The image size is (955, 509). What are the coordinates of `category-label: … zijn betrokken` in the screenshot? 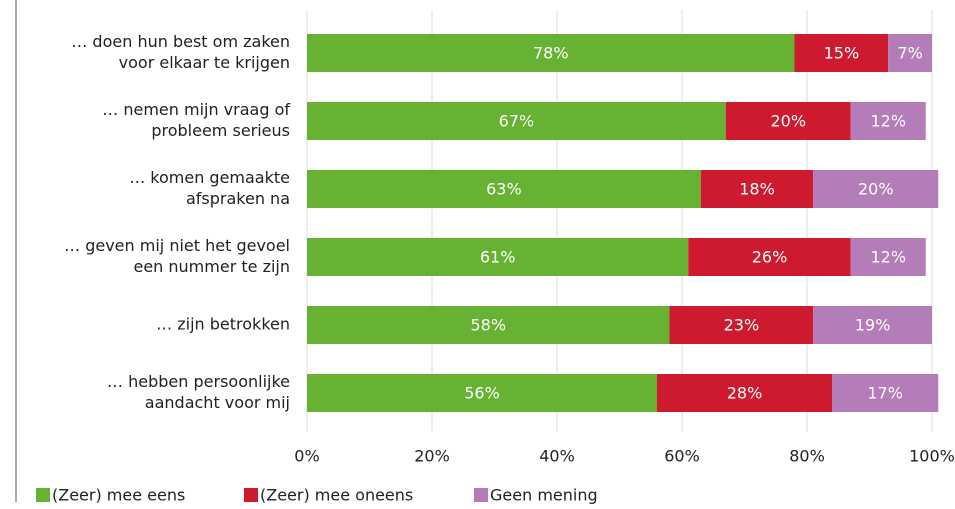 It's located at (223, 324).